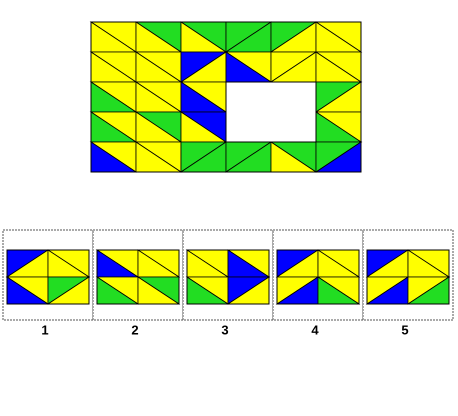  I want to click on option: 2, so click(138, 283).